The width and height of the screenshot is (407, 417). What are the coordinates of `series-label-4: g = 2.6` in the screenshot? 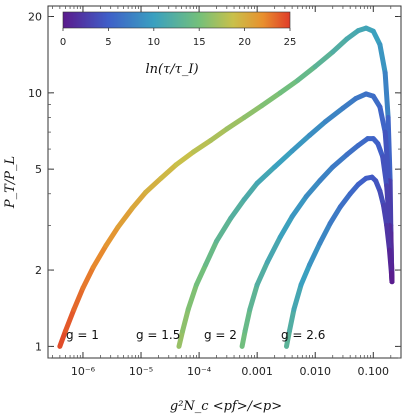 It's located at (303, 335).